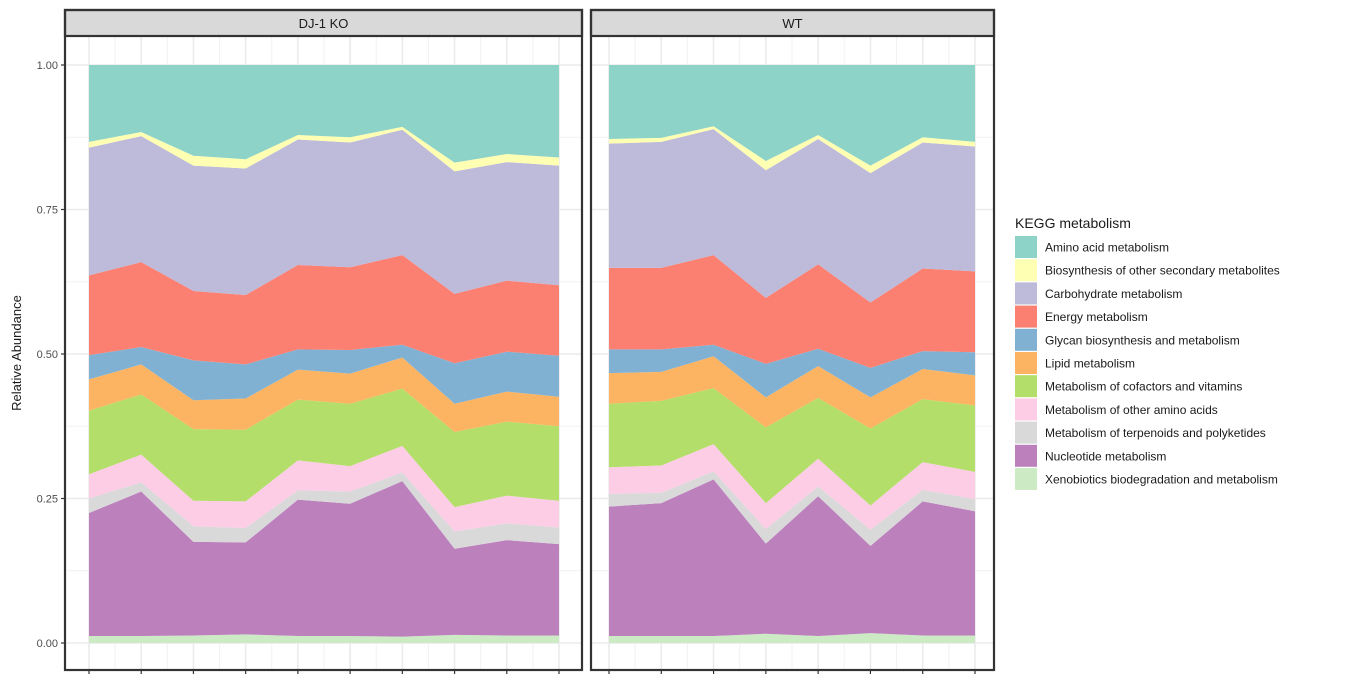  What do you see at coordinates (1026, 316) in the screenshot?
I see `legend-swatch-energy-metabolism` at bounding box center [1026, 316].